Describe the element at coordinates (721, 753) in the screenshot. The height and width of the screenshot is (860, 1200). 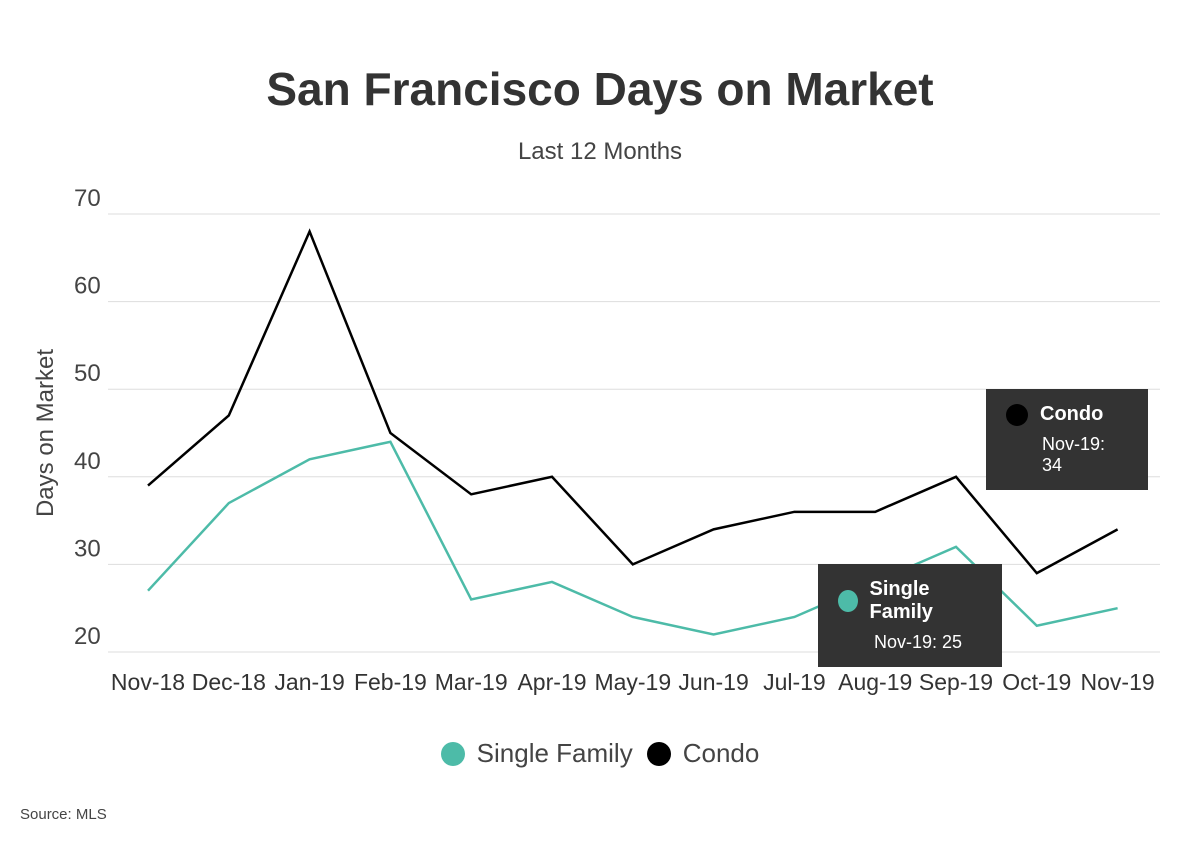
I see `legend-label-condo: Condo` at that location.